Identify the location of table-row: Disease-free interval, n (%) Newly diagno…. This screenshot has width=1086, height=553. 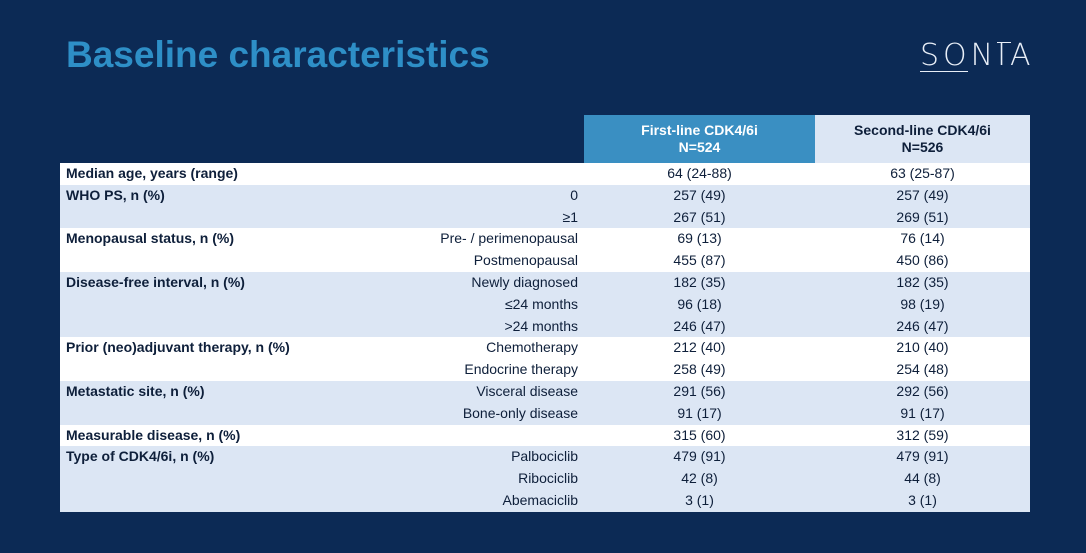
(545, 282).